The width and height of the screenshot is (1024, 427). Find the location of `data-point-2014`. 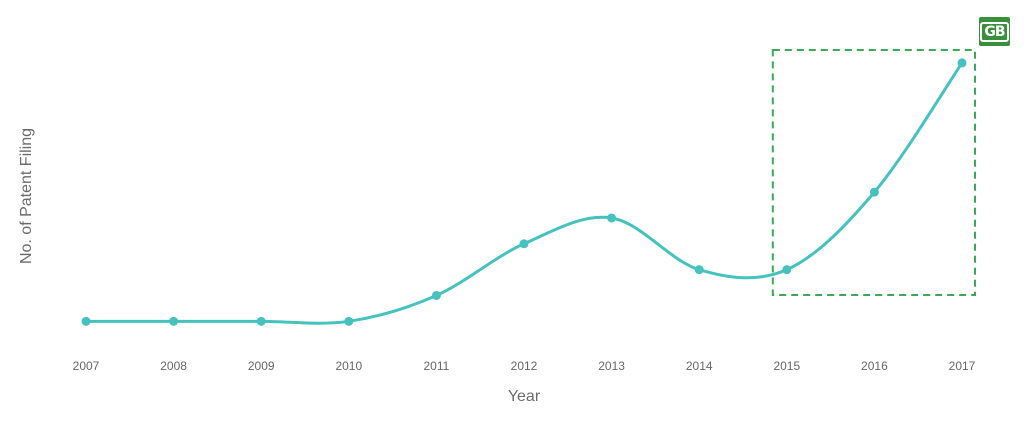

data-point-2014 is located at coordinates (699, 270).